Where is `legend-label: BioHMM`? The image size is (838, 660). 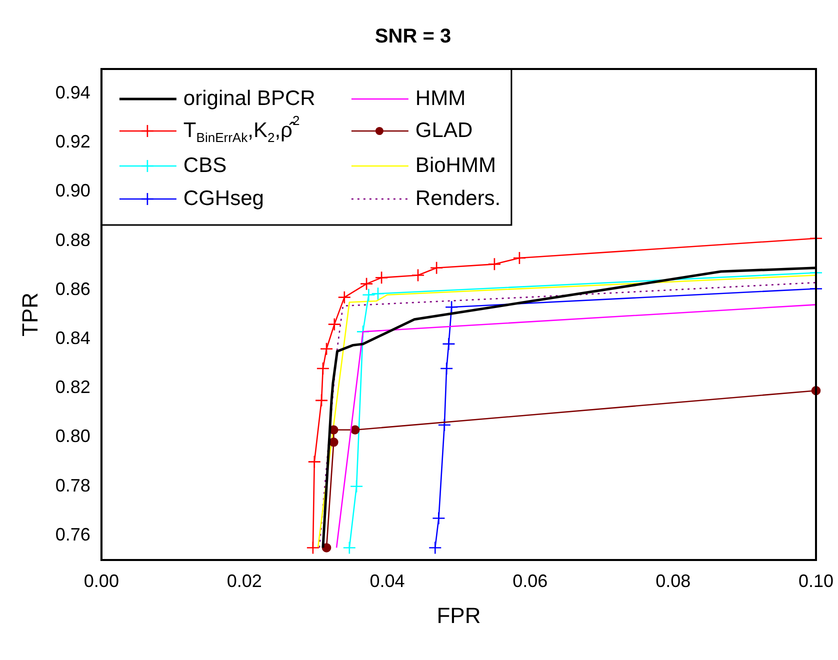
legend-label: BioHMM is located at coordinates (455, 165).